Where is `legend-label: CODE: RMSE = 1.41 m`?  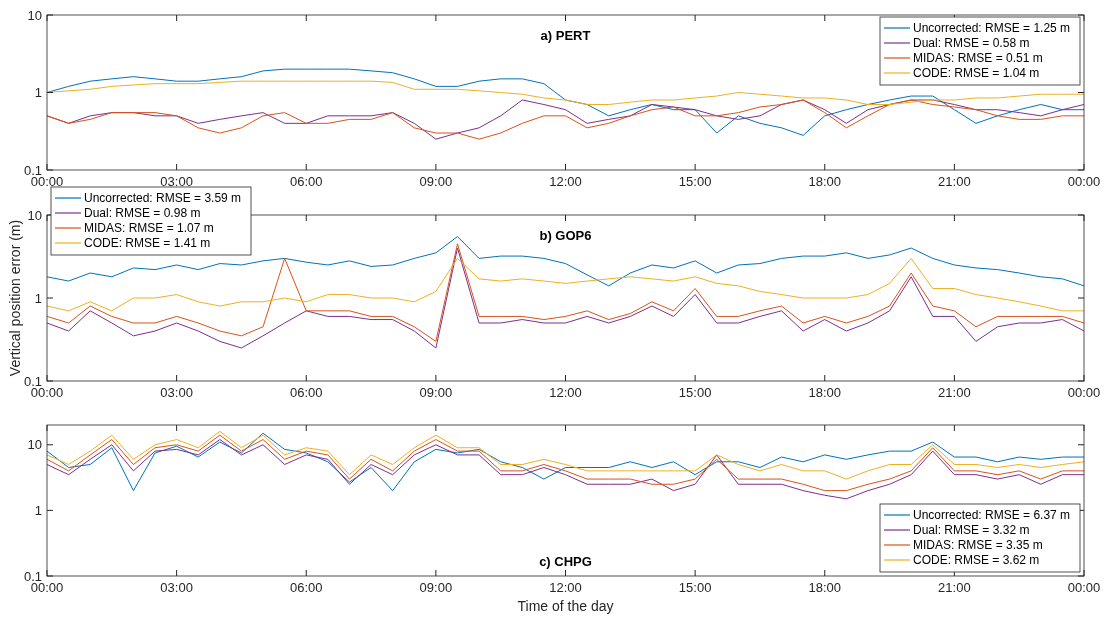 legend-label: CODE: RMSE = 1.41 m is located at coordinates (147, 243).